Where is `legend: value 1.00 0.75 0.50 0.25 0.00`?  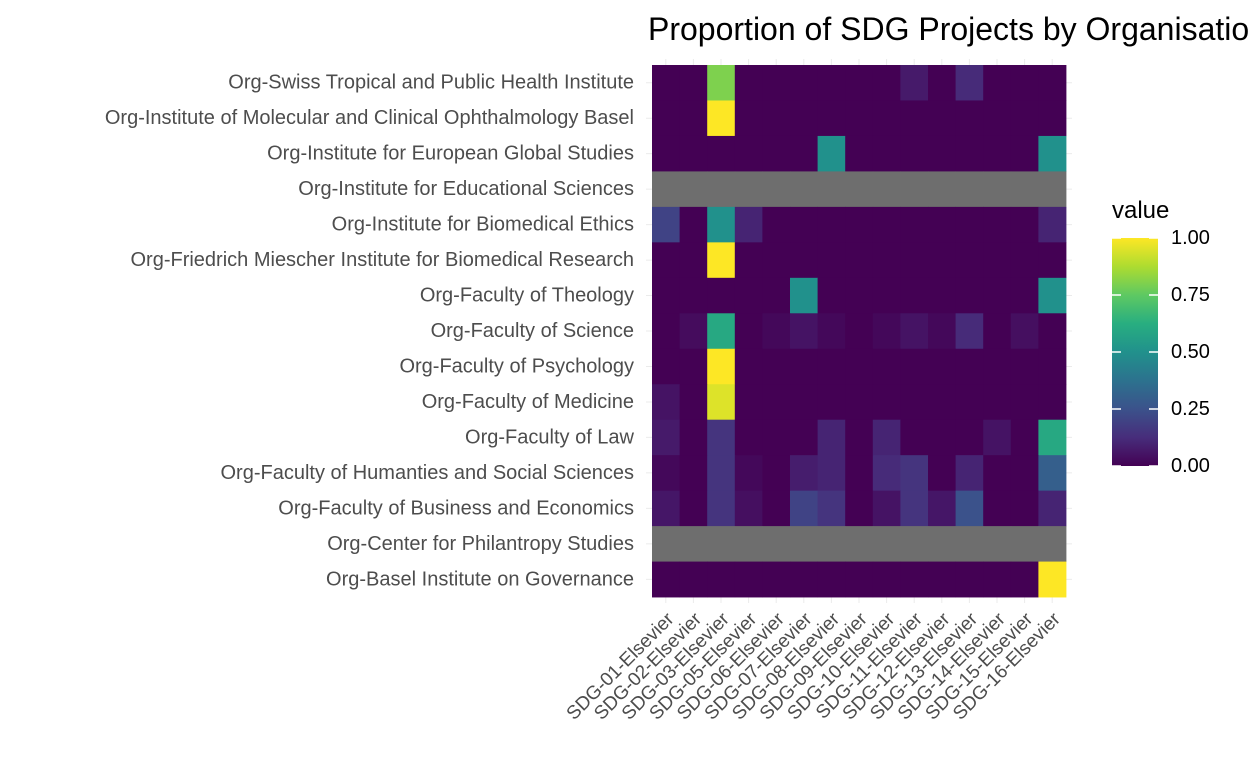 legend: value 1.00 0.75 0.50 0.25 0.00 is located at coordinates (1161, 337).